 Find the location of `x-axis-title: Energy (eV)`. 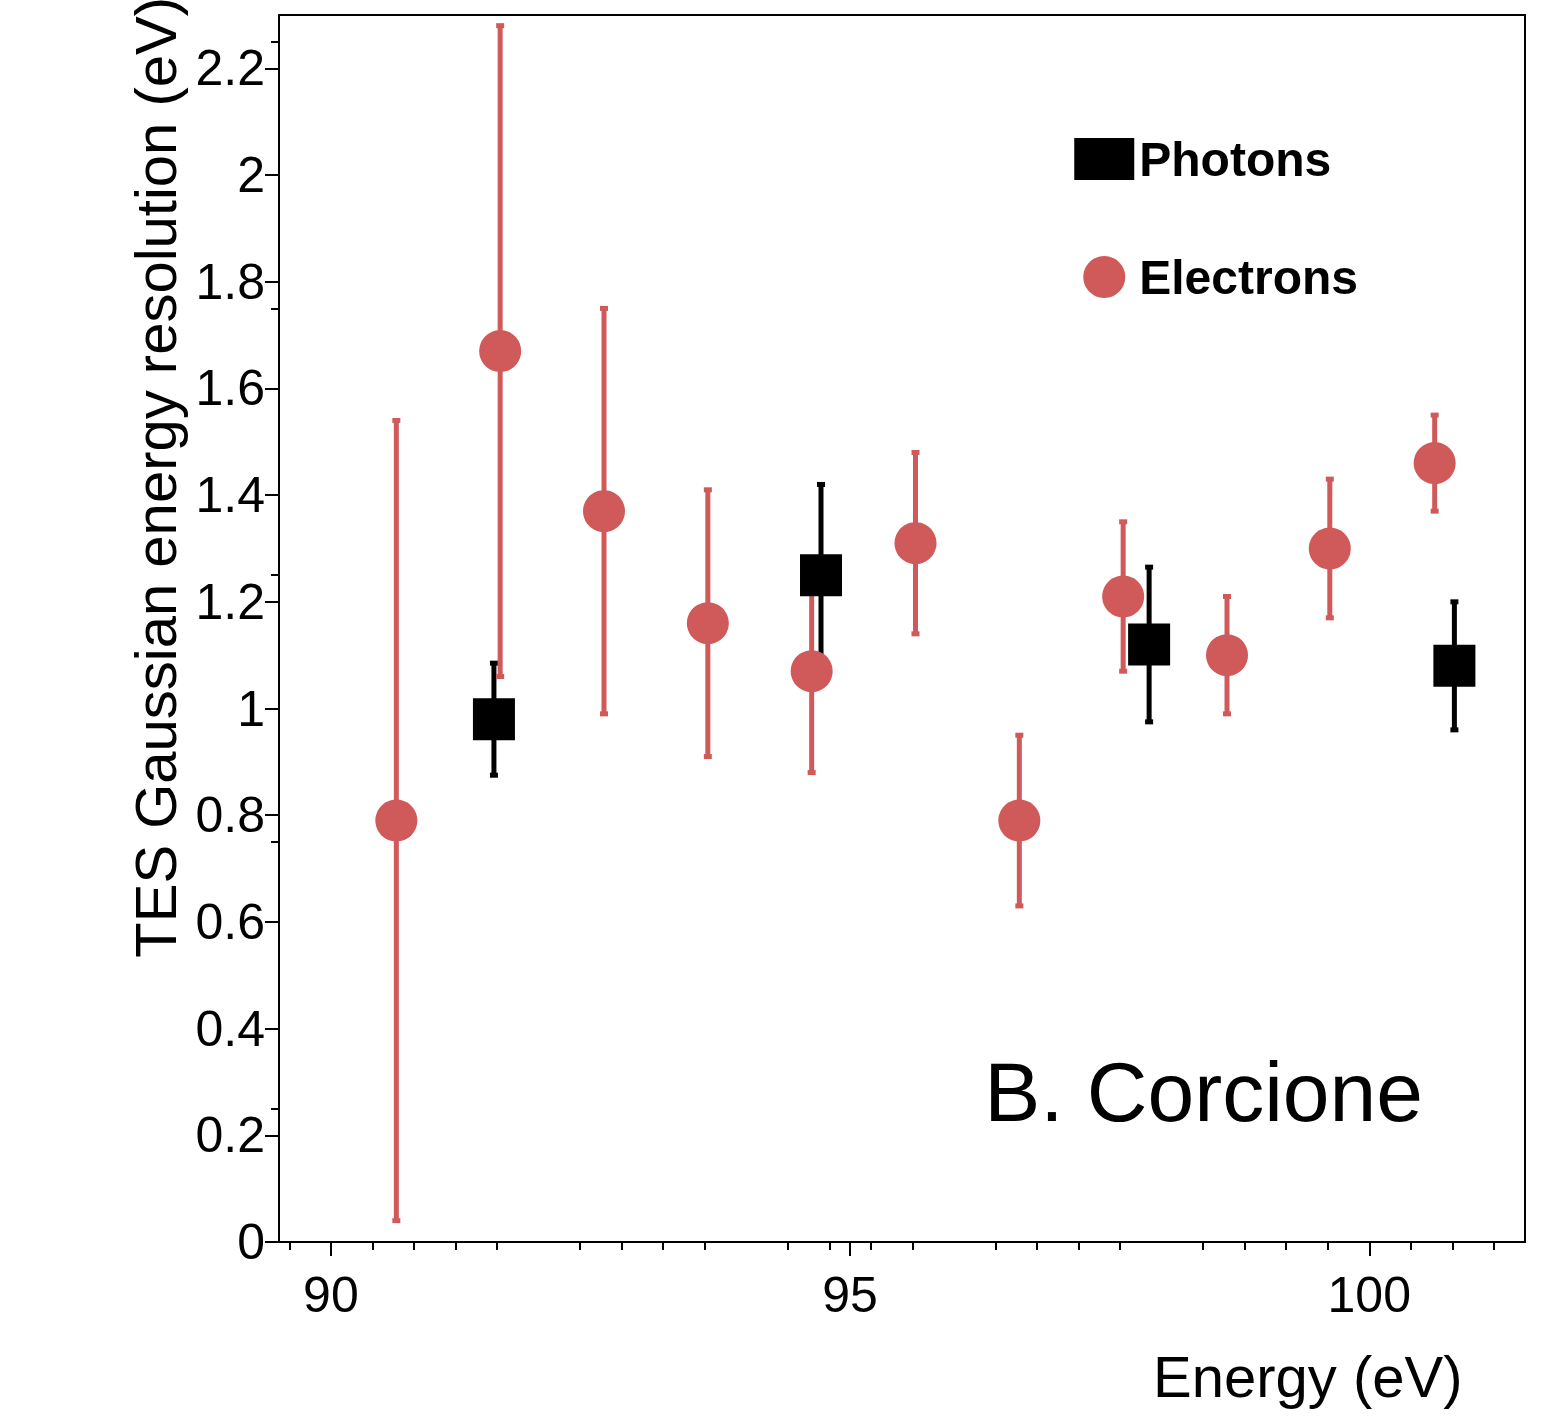

x-axis-title: Energy (eV) is located at coordinates (1308, 1376).